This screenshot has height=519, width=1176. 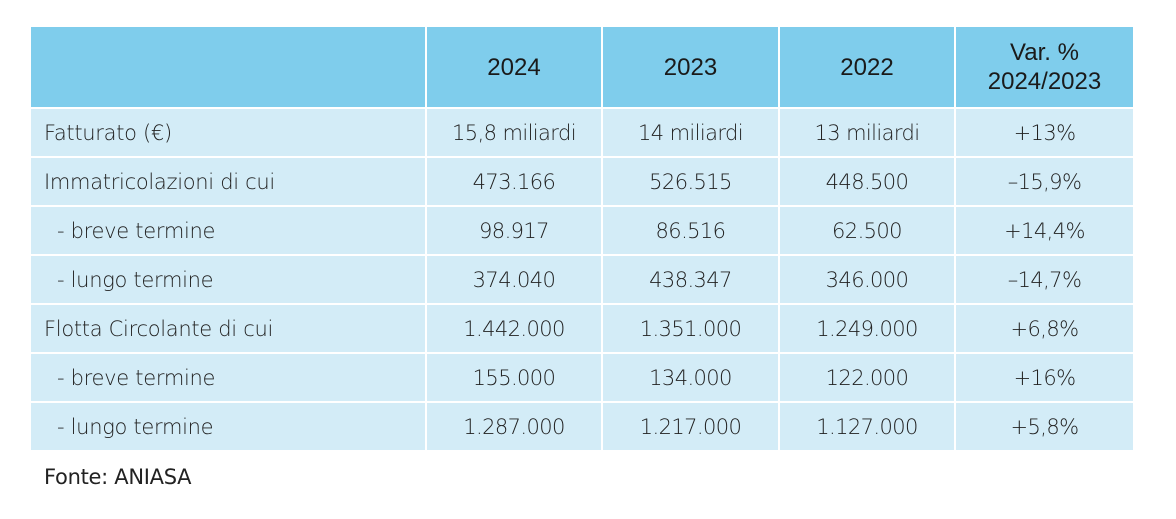 I want to click on cell-2022: 62.500, so click(x=867, y=230).